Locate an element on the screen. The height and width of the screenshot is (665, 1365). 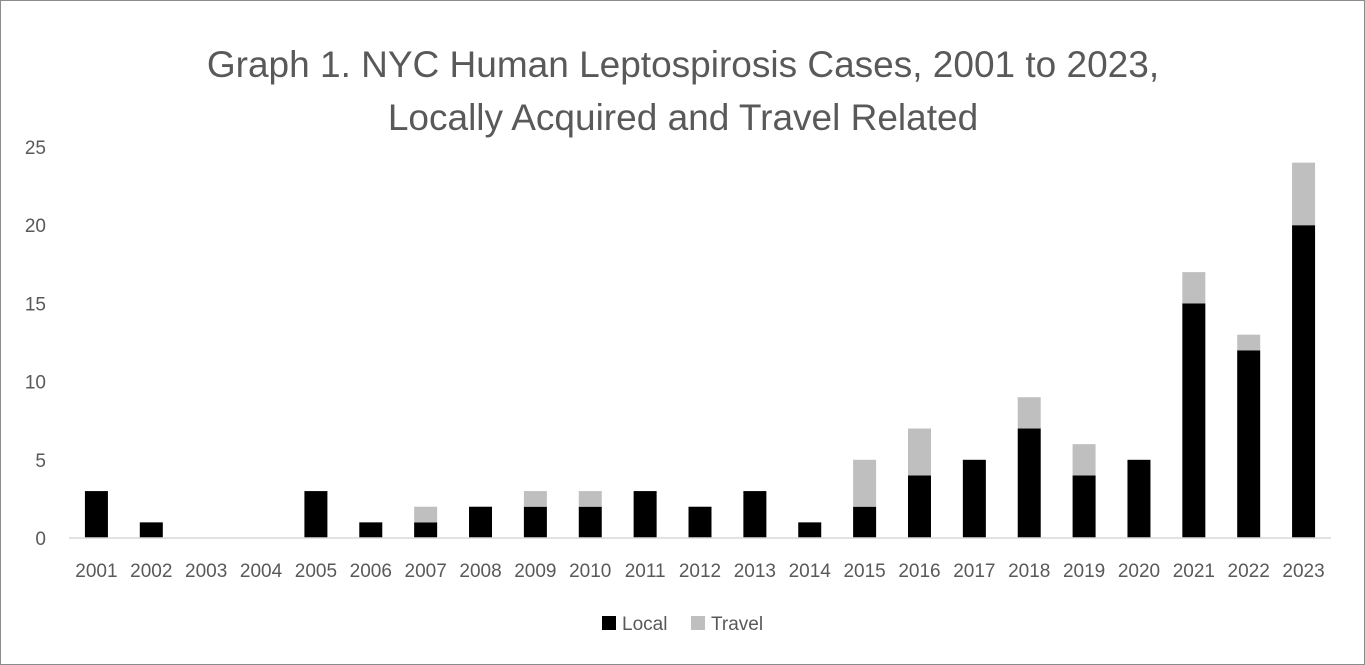
x-tick-label: 2005 is located at coordinates (316, 571).